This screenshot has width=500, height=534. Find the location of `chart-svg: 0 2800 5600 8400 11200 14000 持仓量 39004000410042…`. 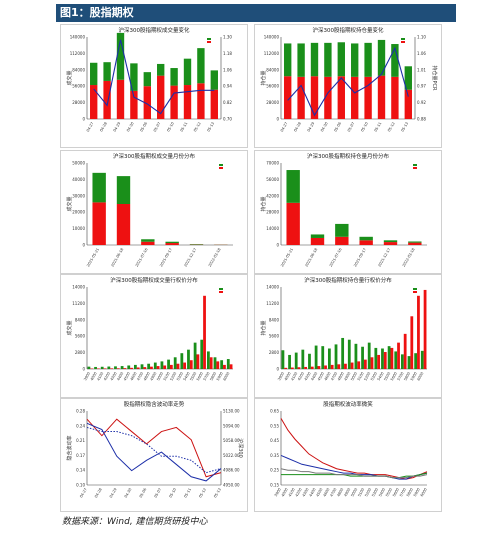

chart-svg: 0 2800 5600 8400 11200 14000 持仓量 39004000410042… is located at coordinates (343, 333).